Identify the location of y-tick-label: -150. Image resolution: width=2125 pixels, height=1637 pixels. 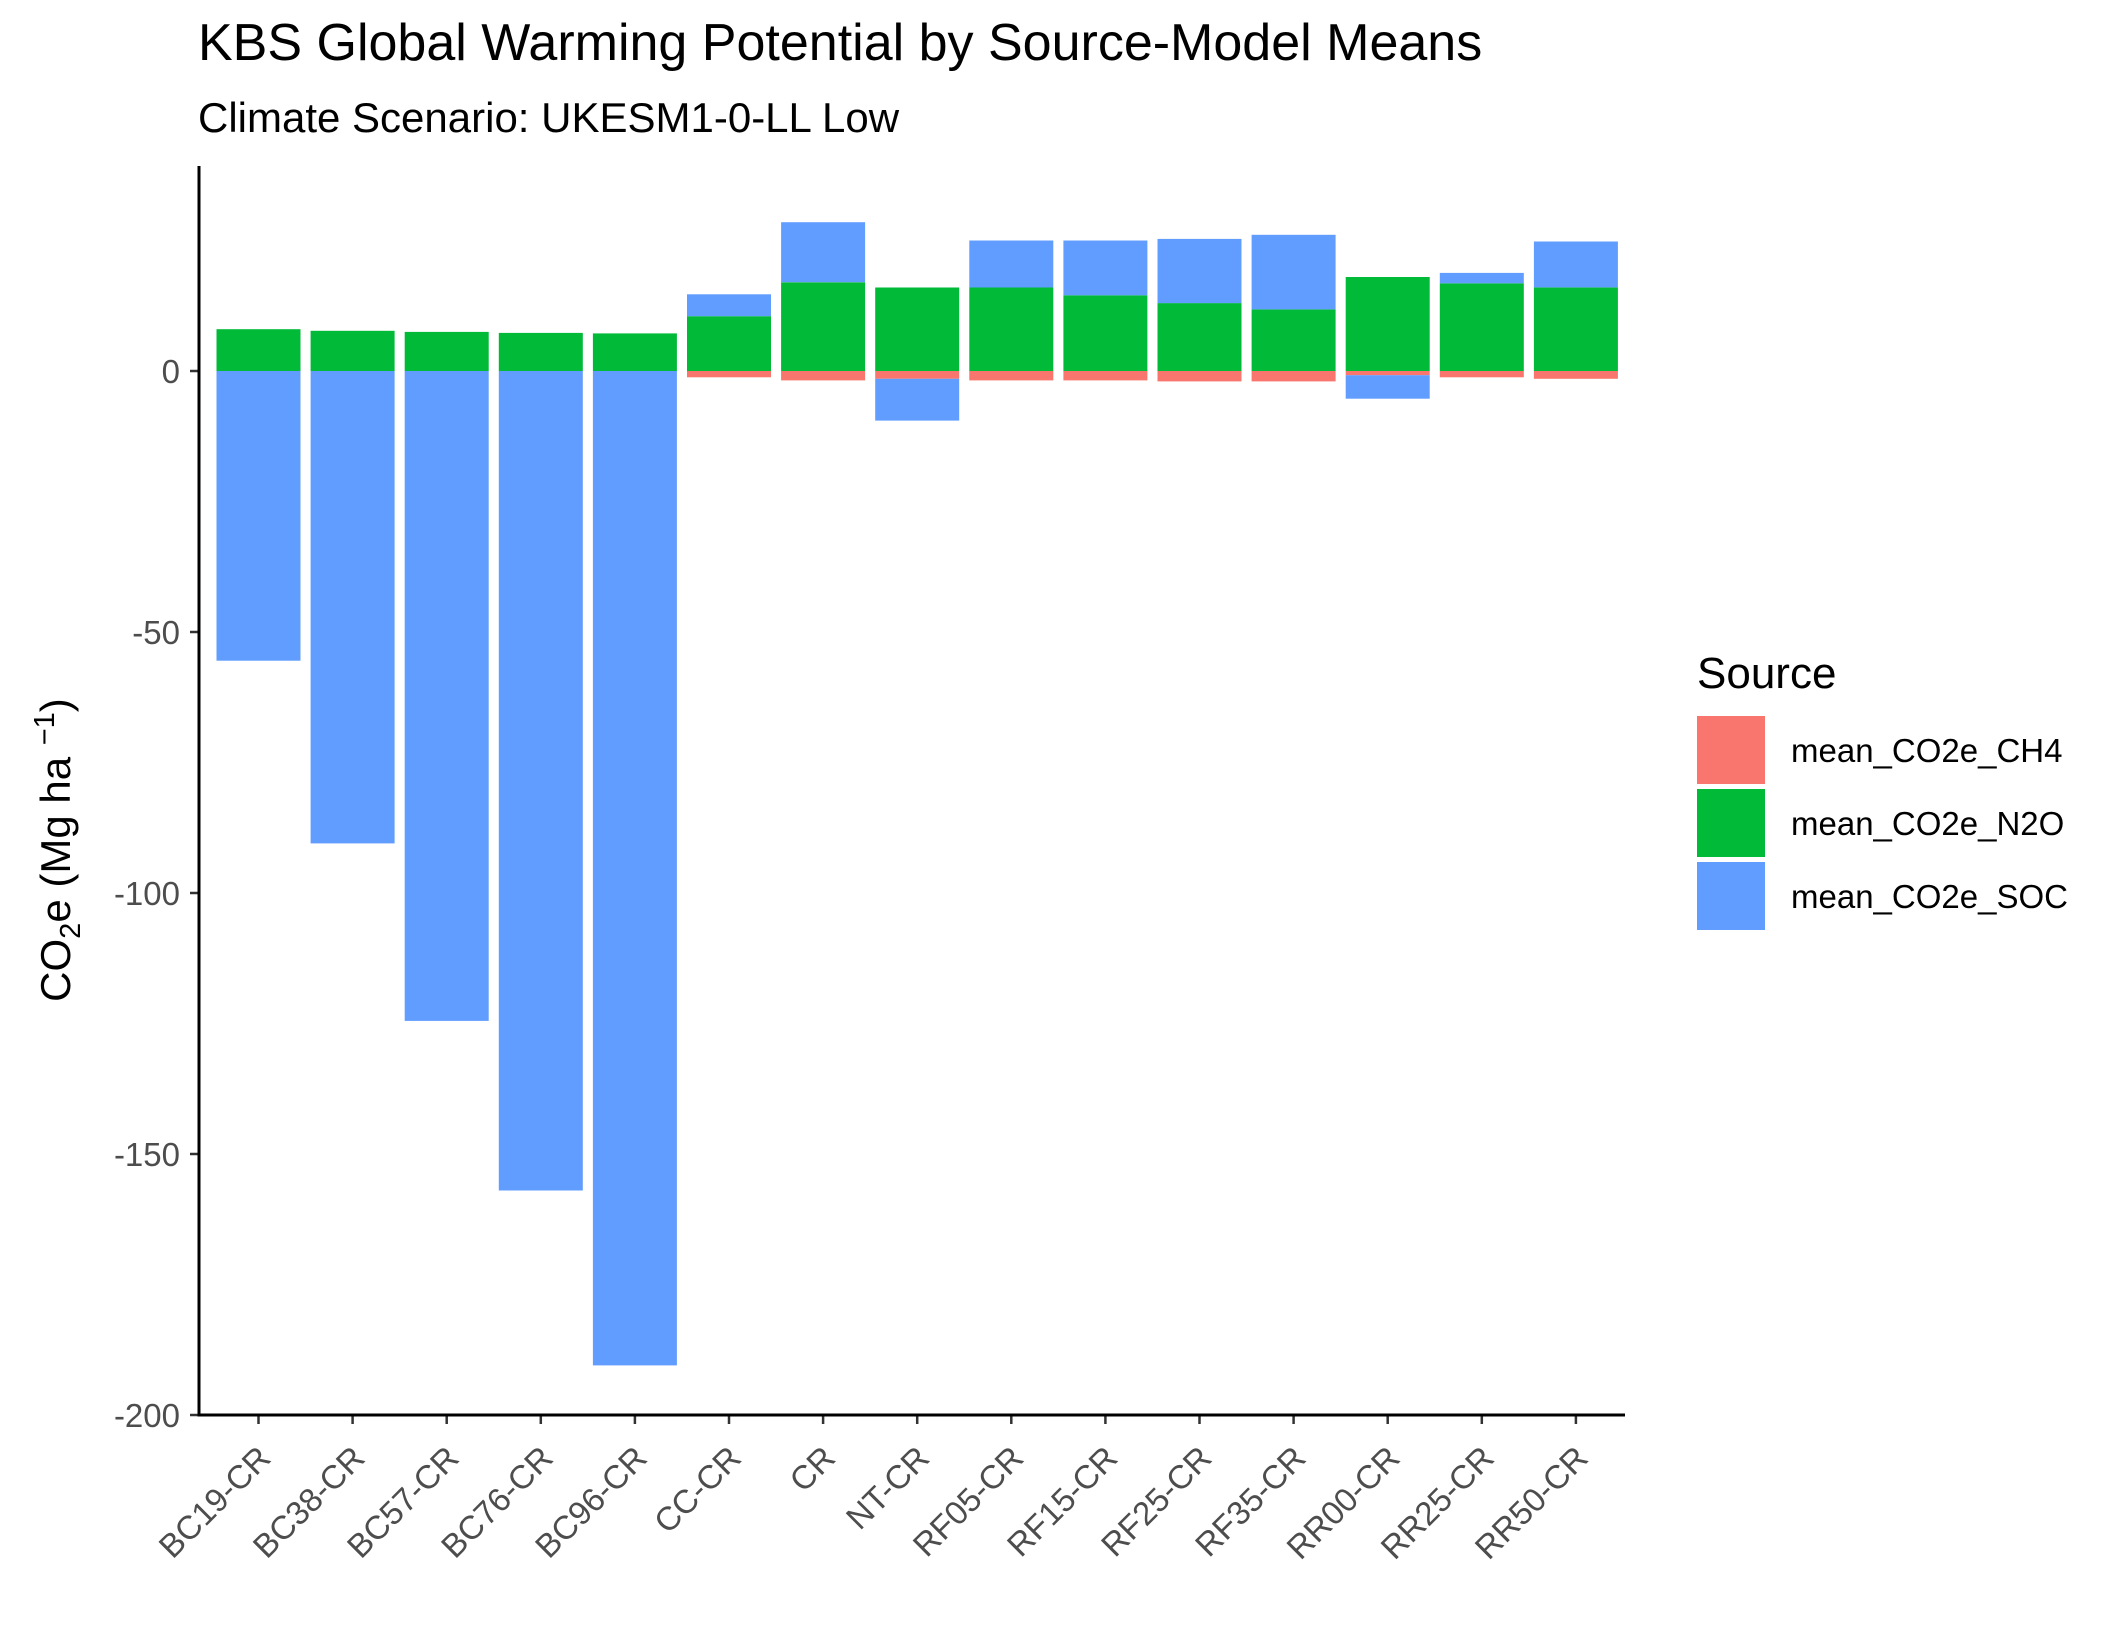
(147, 1154).